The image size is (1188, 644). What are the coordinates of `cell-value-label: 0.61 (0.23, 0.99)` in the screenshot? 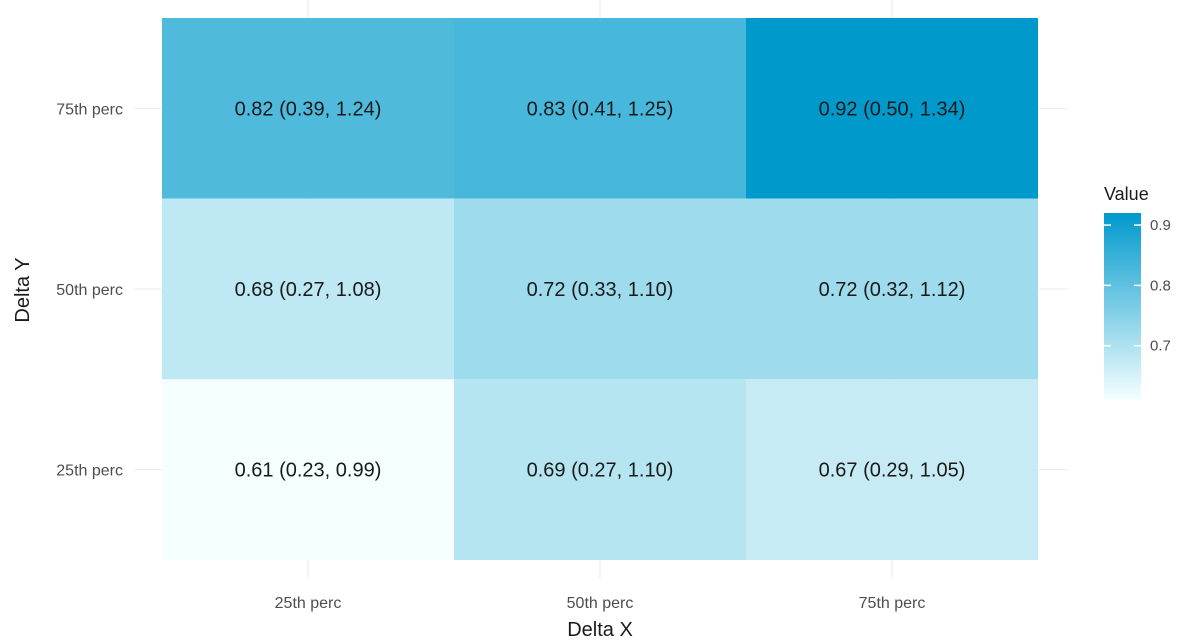 It's located at (308, 471).